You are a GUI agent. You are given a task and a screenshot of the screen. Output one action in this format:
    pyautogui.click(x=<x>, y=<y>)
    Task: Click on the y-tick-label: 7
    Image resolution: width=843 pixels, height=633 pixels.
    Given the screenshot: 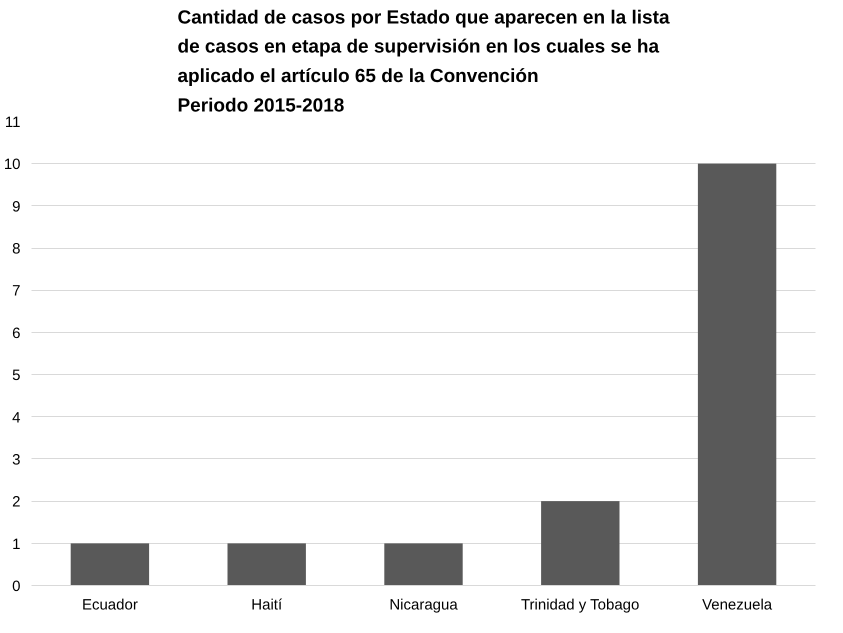 What is the action you would take?
    pyautogui.click(x=16, y=291)
    